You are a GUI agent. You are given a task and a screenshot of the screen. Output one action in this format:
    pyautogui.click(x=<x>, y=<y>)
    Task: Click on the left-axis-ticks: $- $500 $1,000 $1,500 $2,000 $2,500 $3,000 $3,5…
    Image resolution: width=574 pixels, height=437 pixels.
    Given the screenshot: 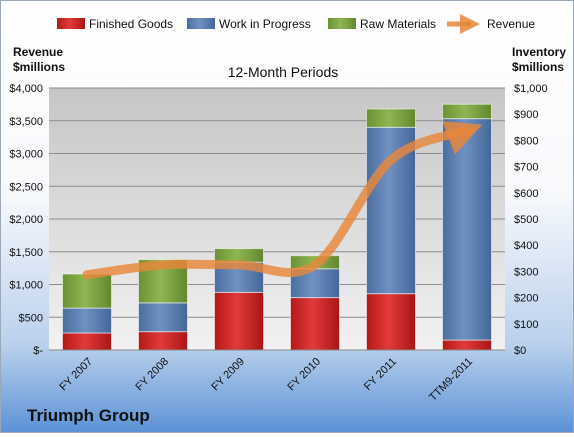 What is the action you would take?
    pyautogui.click(x=26, y=220)
    